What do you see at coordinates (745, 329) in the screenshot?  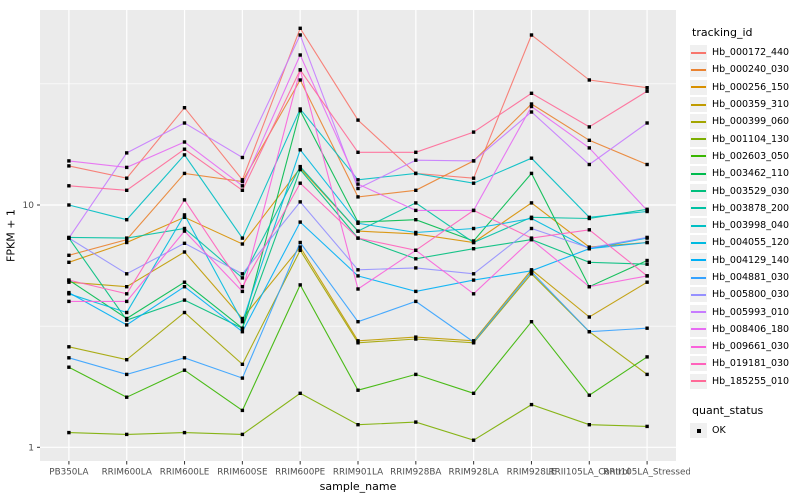 I see `legend-entry-Hb_008406_180: Hb_008406_180` at bounding box center [745, 329].